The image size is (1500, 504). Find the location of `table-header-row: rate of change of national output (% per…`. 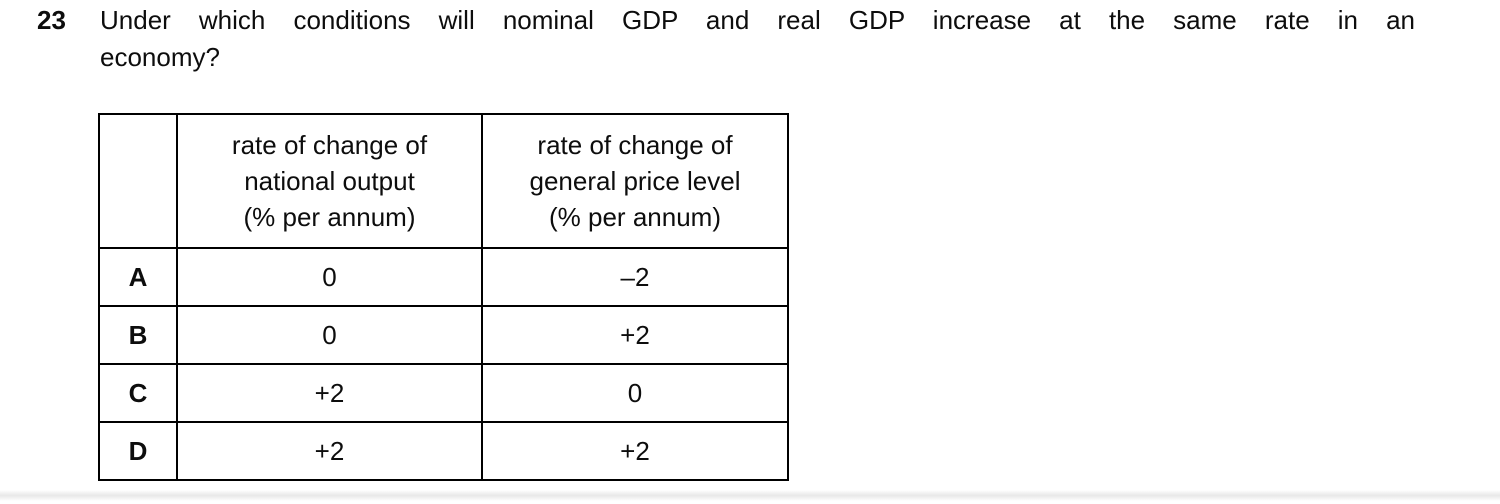

table-header-row: rate of change of national output (% per… is located at coordinates (443, 181).